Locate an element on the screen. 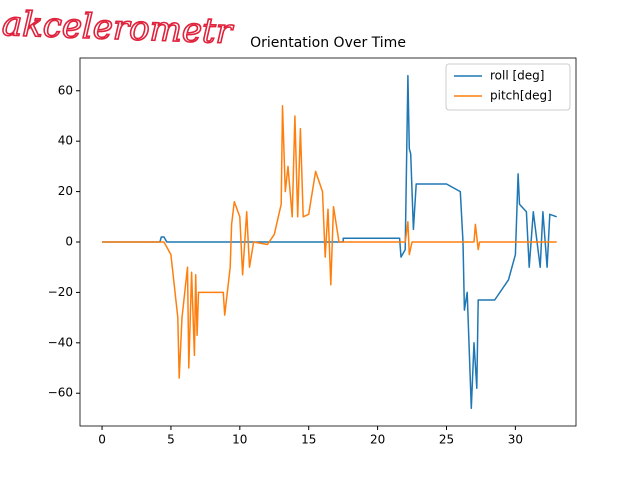  legend: roll [deg] pitch[deg] is located at coordinates (508, 87).